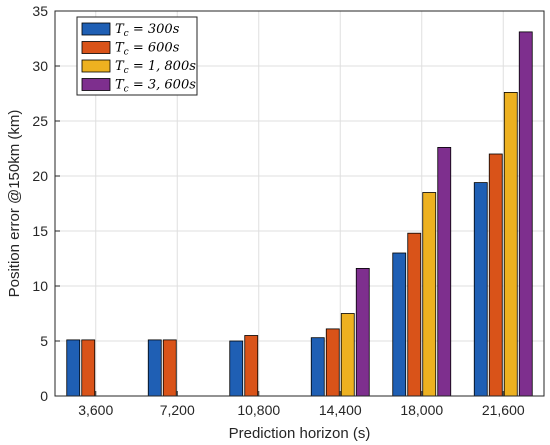  Describe the element at coordinates (177, 410) in the screenshot. I see `x-tick-label: 7,200` at that location.